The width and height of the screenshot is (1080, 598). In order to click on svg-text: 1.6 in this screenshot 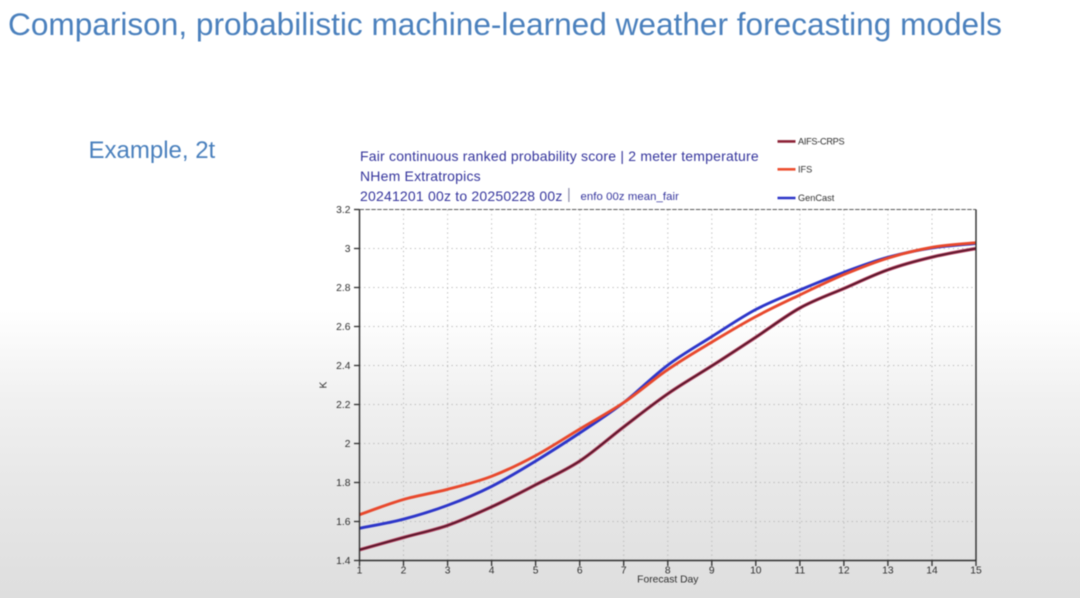, I will do `click(343, 522)`.